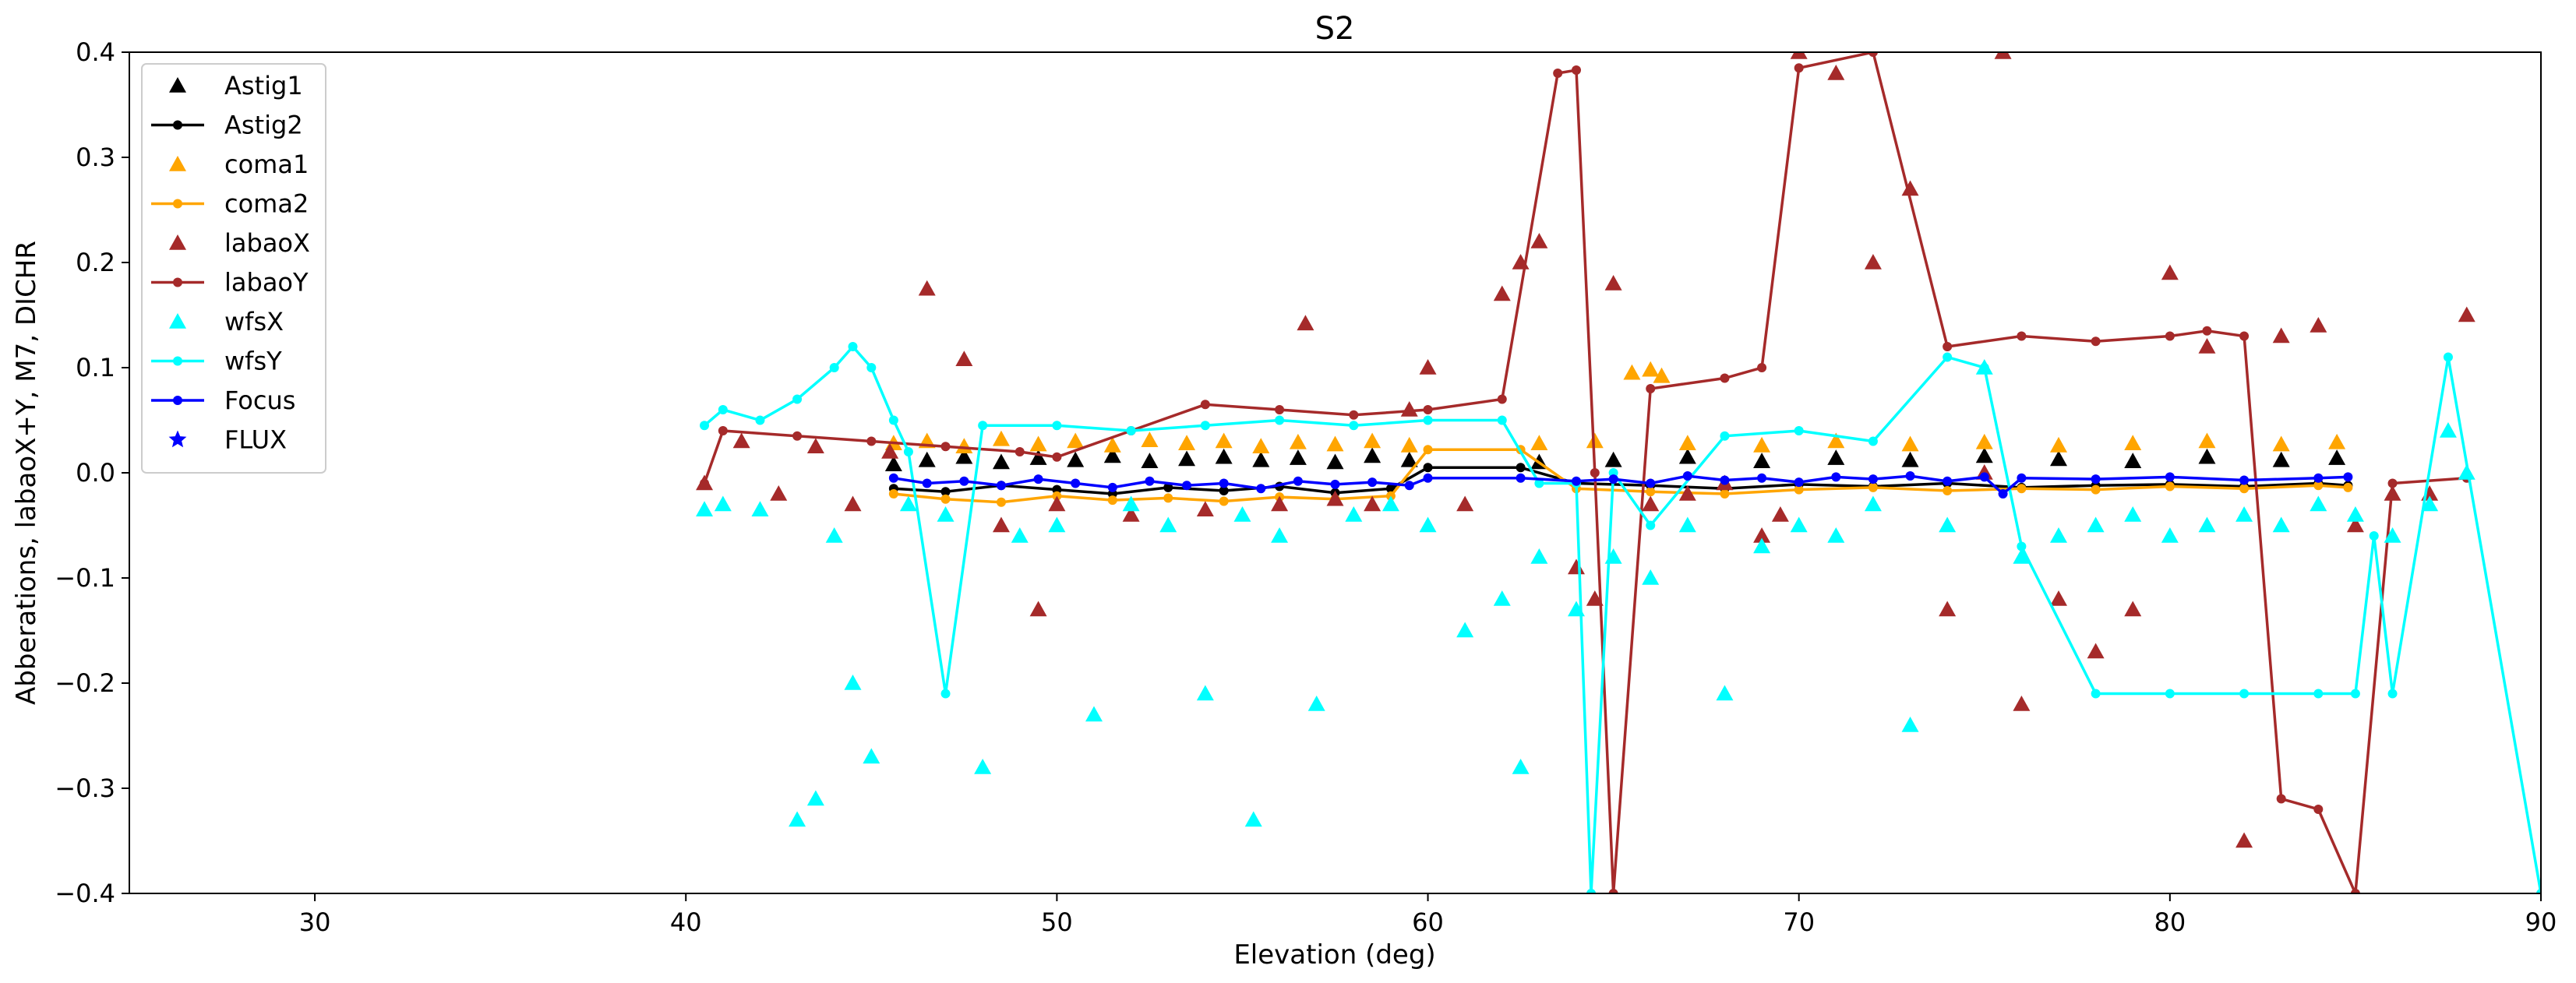  Describe the element at coordinates (85, 893) in the screenshot. I see `y-tick-label: −0.4` at that location.